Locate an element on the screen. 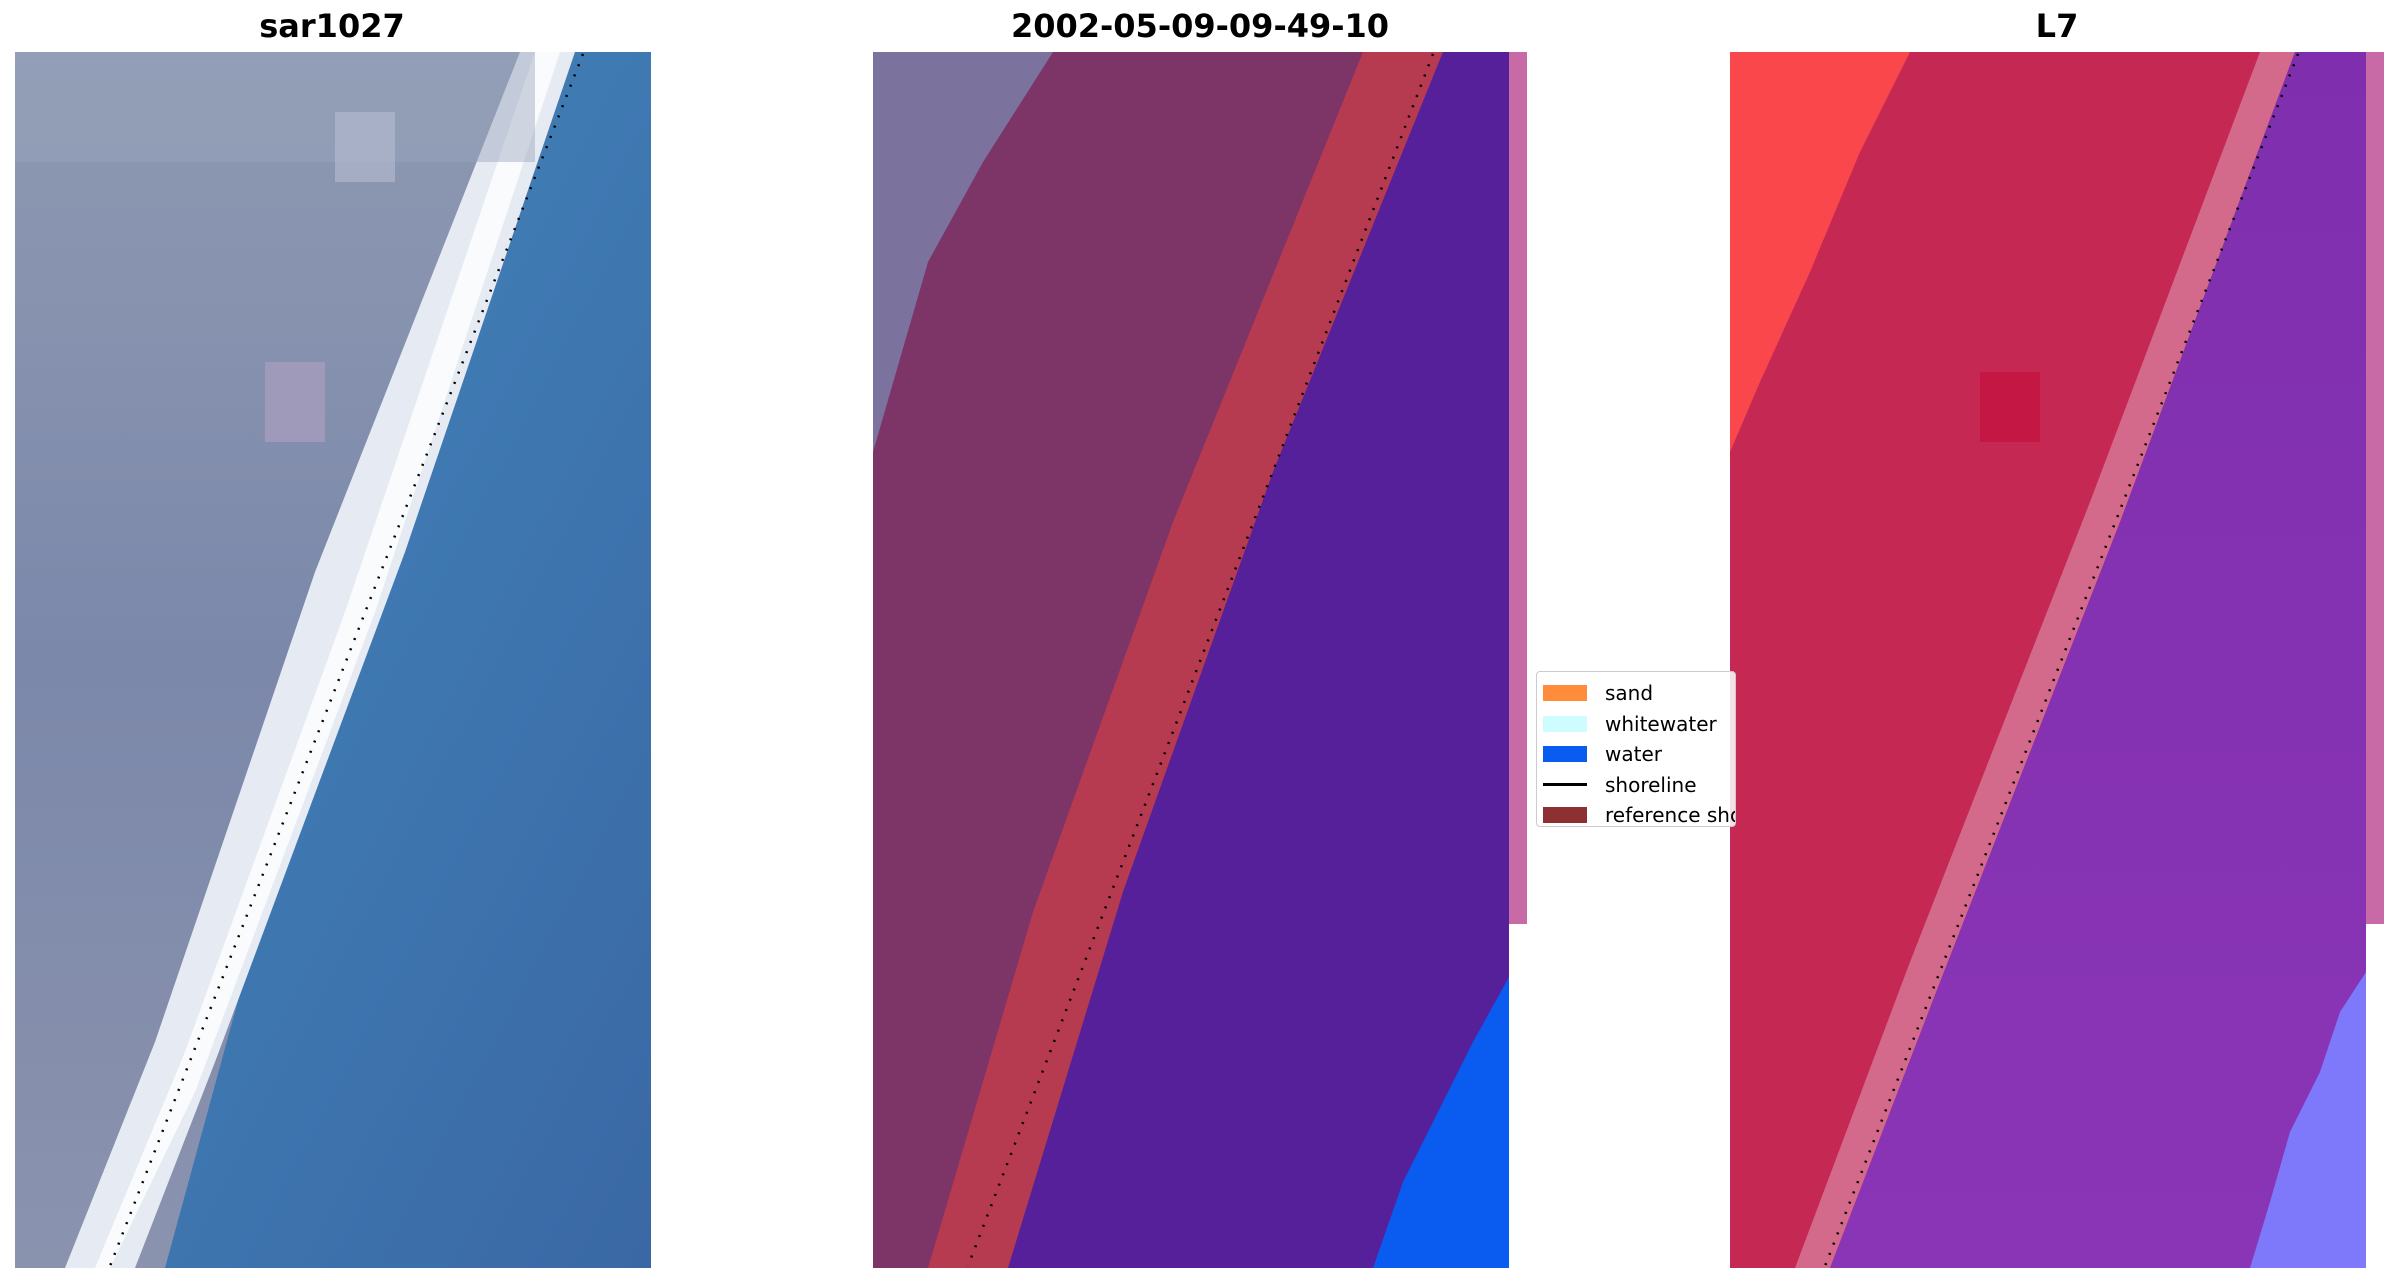  legend-item-sand: sand is located at coordinates (1636, 693).